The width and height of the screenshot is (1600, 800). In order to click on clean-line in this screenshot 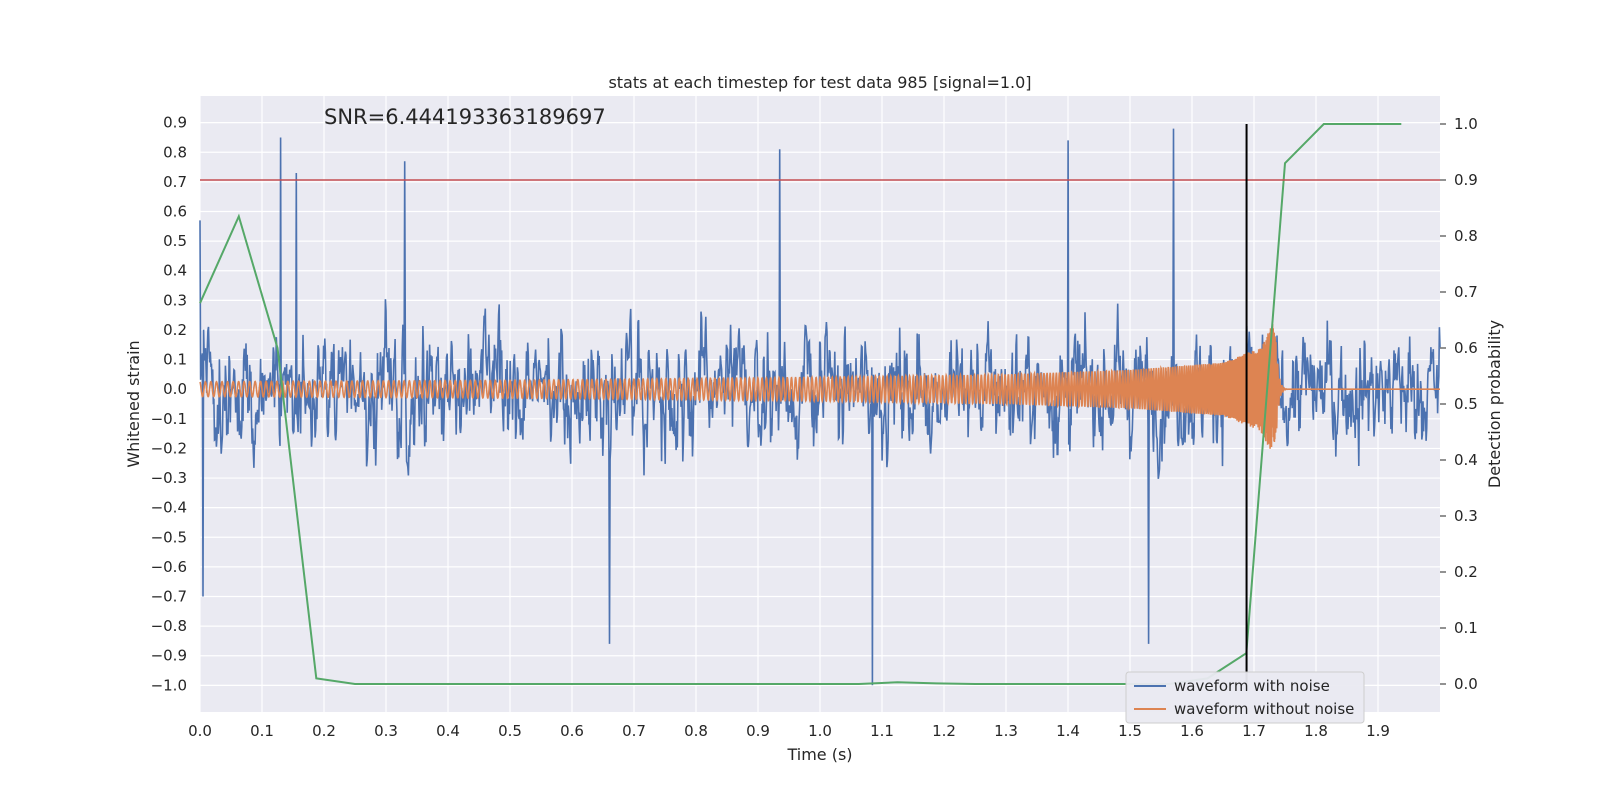, I will do `click(819, 386)`.